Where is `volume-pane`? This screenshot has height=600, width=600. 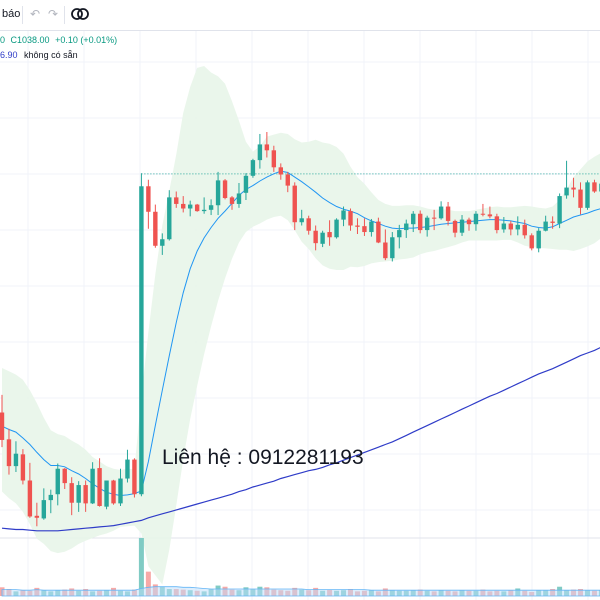 volume-pane is located at coordinates (300, 567).